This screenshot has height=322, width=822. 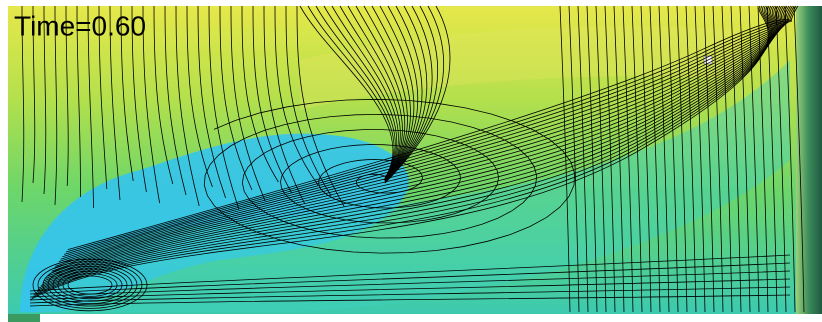 What do you see at coordinates (520, 68) in the screenshot?
I see `high-region` at bounding box center [520, 68].